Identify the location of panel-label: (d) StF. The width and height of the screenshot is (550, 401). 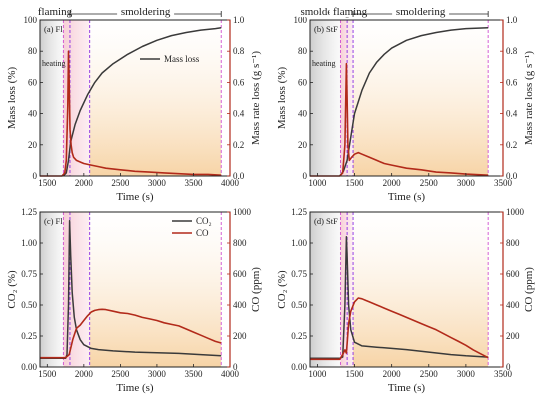
(326, 221).